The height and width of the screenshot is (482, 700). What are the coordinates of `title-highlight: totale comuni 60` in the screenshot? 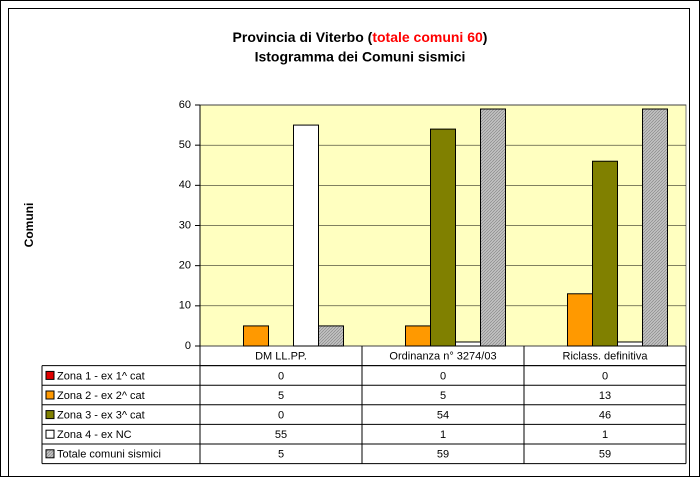 It's located at (427, 37).